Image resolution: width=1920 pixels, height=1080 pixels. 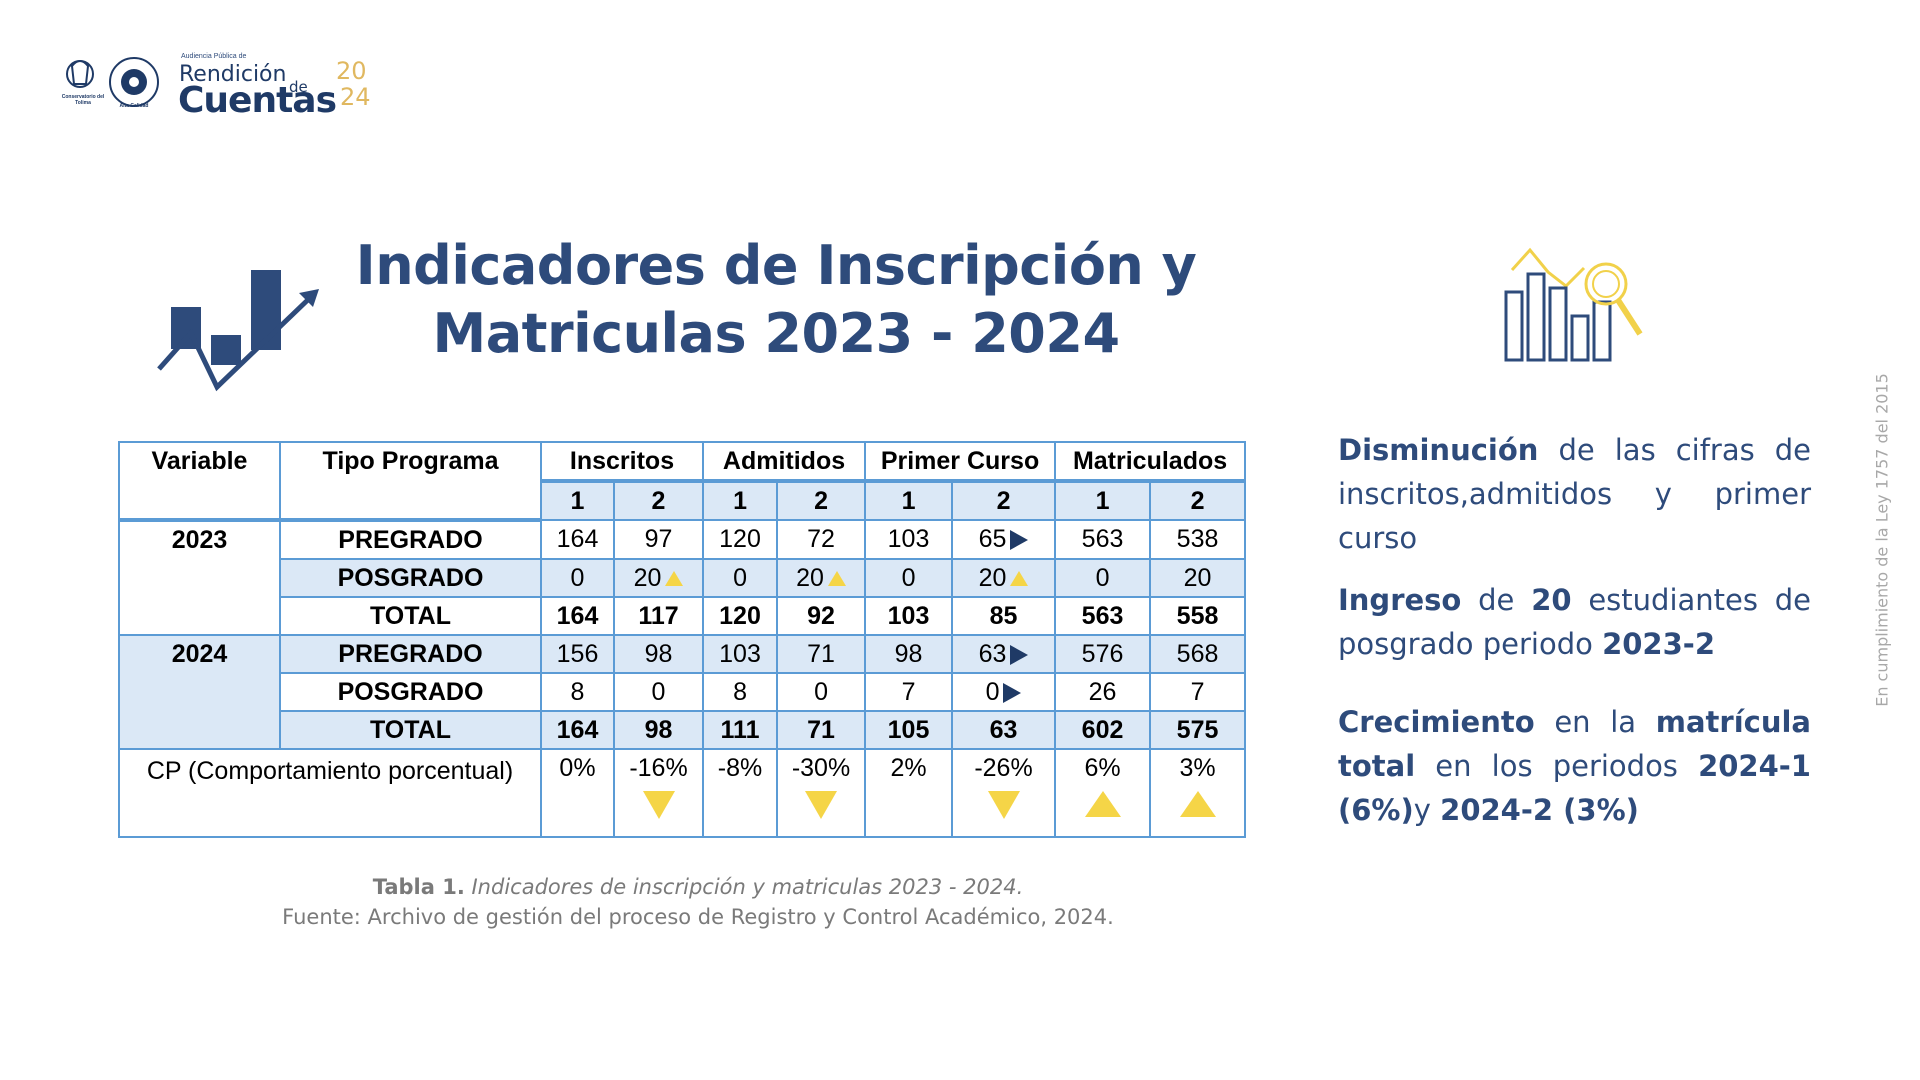 I want to click on note-text: en la, so click(x=1595, y=722).